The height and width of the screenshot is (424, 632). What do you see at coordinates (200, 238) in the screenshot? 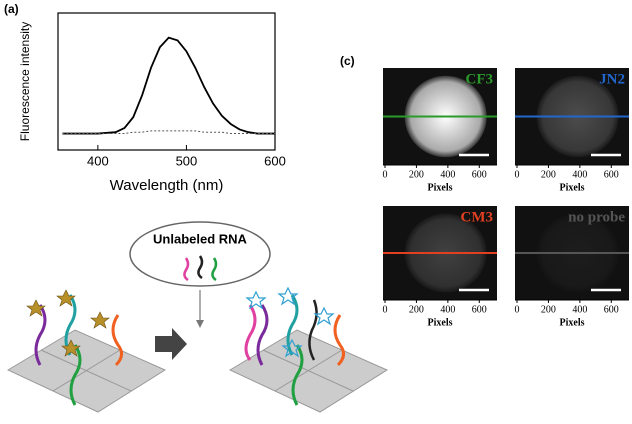
I see `diagram-label: Unlabeled RNA` at bounding box center [200, 238].